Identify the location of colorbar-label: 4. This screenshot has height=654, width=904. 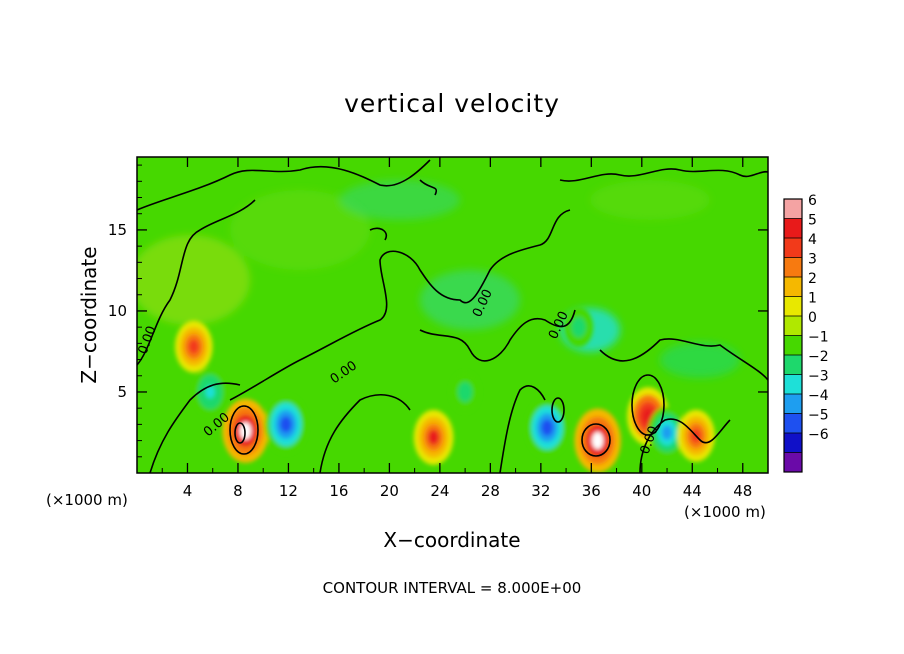
(812, 240).